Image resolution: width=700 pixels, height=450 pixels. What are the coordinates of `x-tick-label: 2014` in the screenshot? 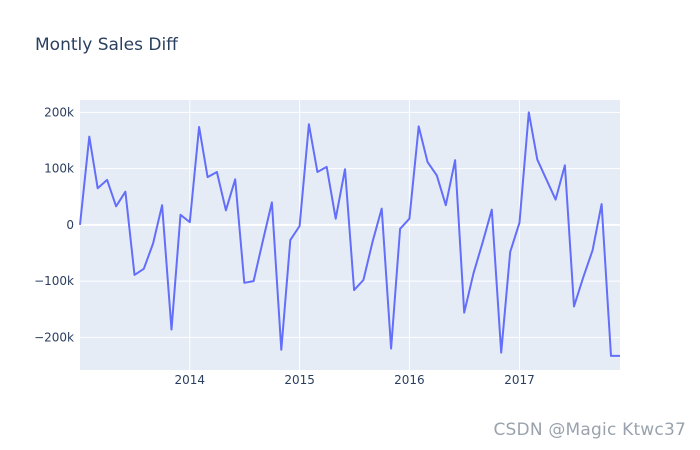 It's located at (190, 380).